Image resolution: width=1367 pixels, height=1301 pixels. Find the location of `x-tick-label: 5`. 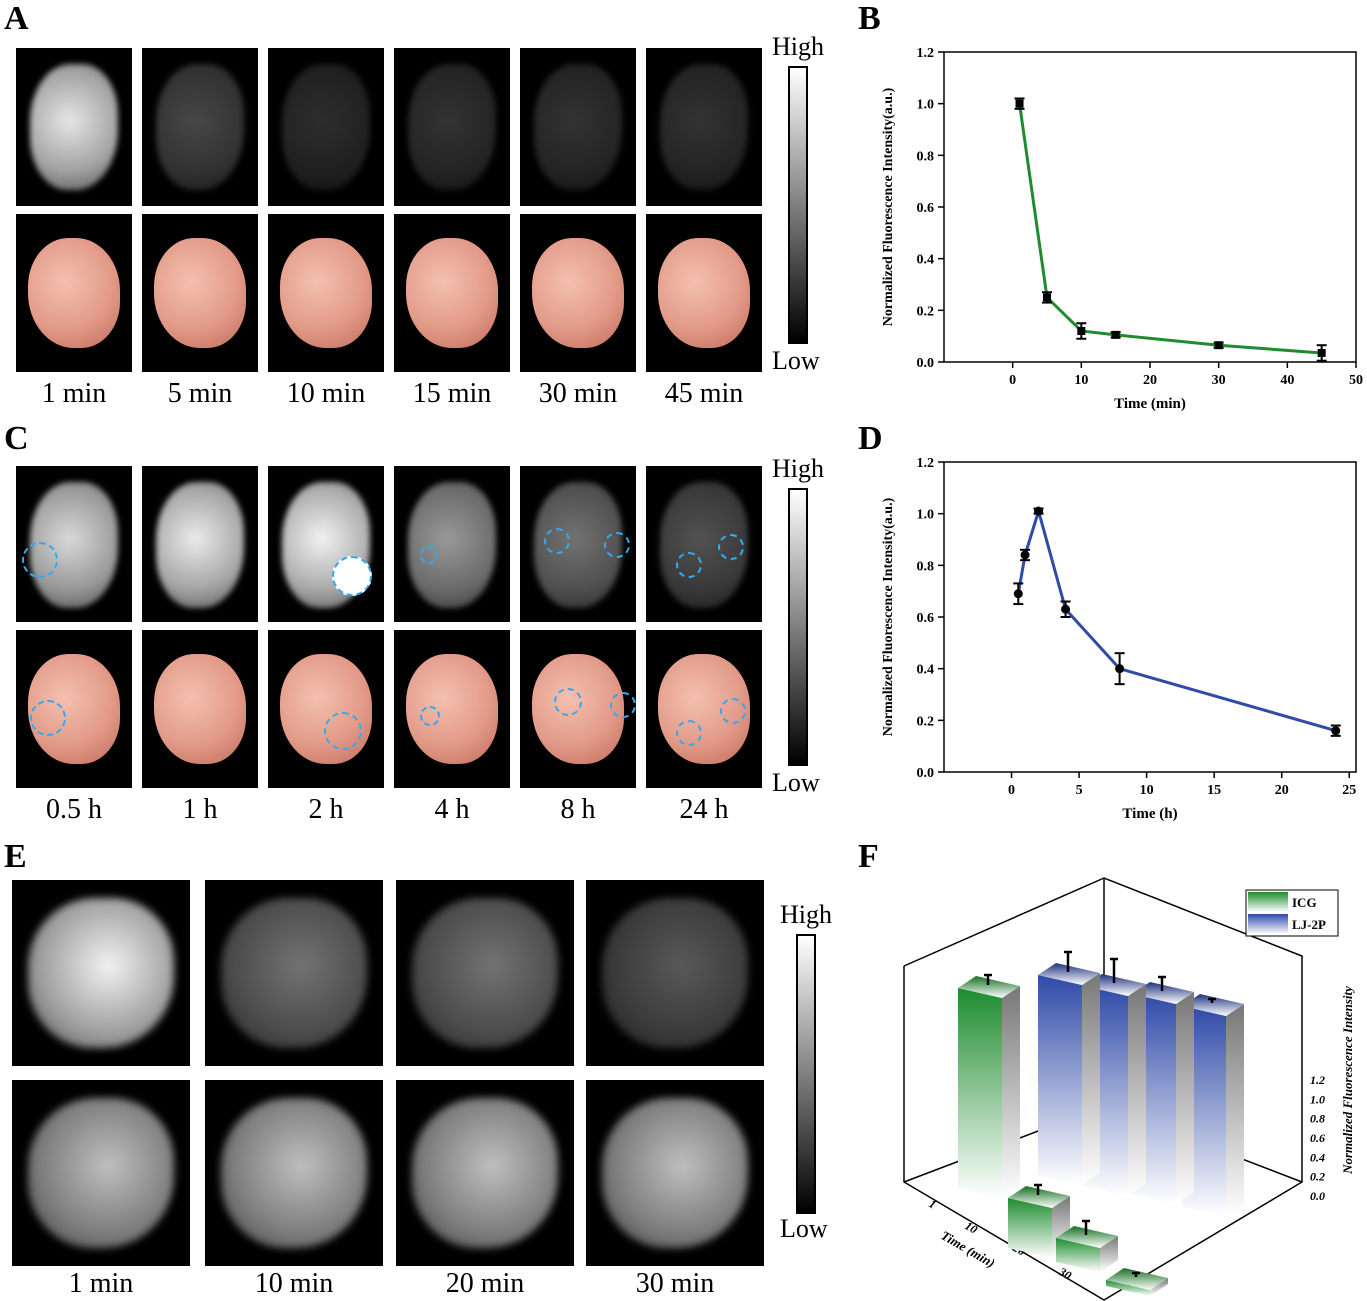

x-tick-label: 5 is located at coordinates (1079, 790).